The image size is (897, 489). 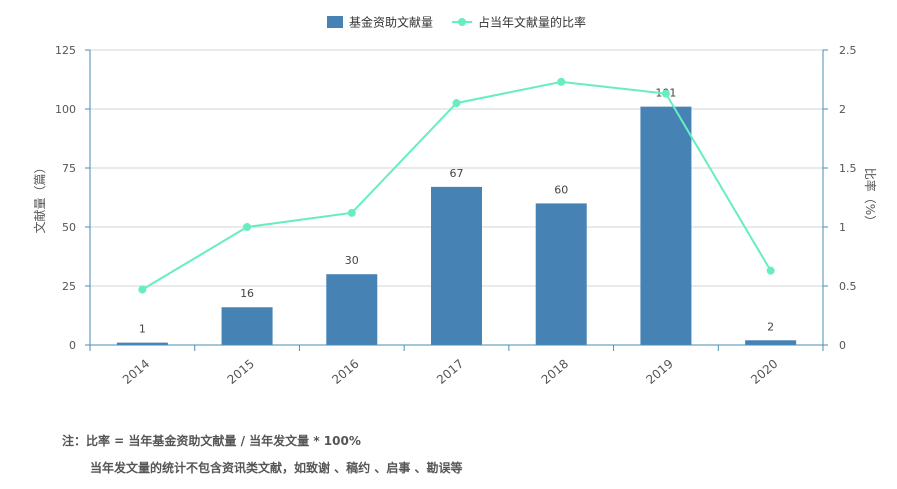 What do you see at coordinates (247, 293) in the screenshot?
I see `bar-data-label: 16` at bounding box center [247, 293].